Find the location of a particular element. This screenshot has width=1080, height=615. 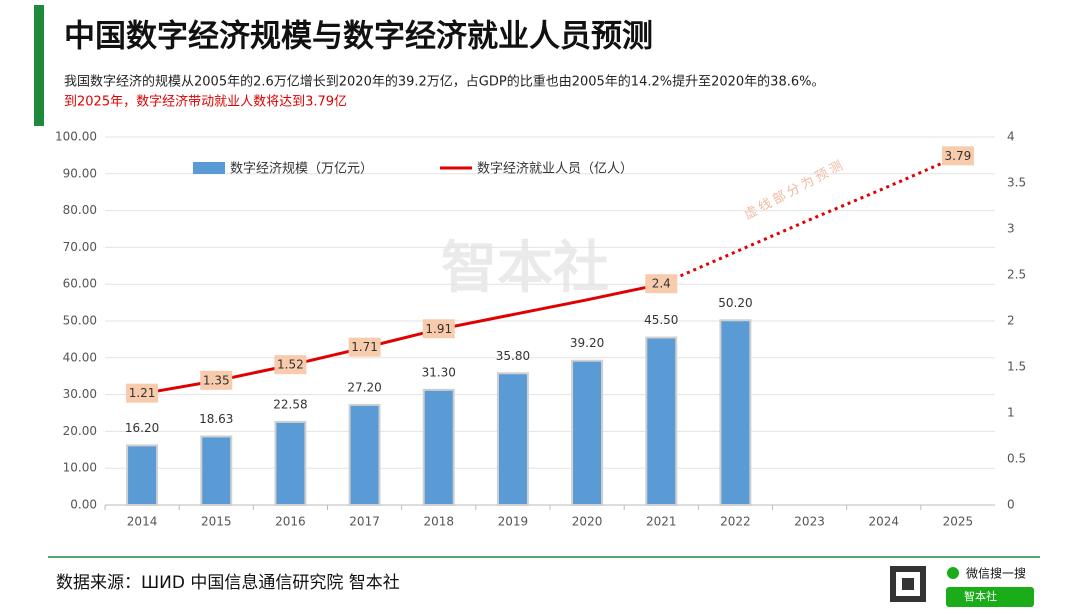

y2-tick-label: 3 is located at coordinates (1011, 229).